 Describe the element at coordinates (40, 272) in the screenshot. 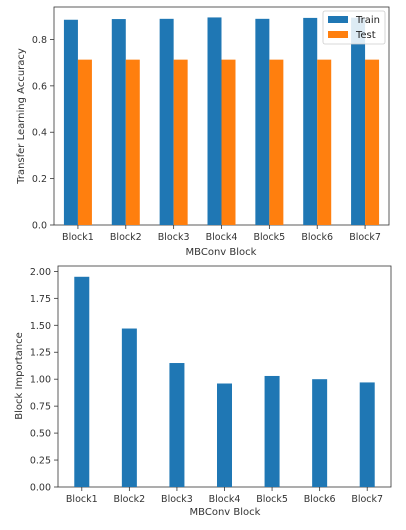

I see `y-tick-label: 2.00` at that location.